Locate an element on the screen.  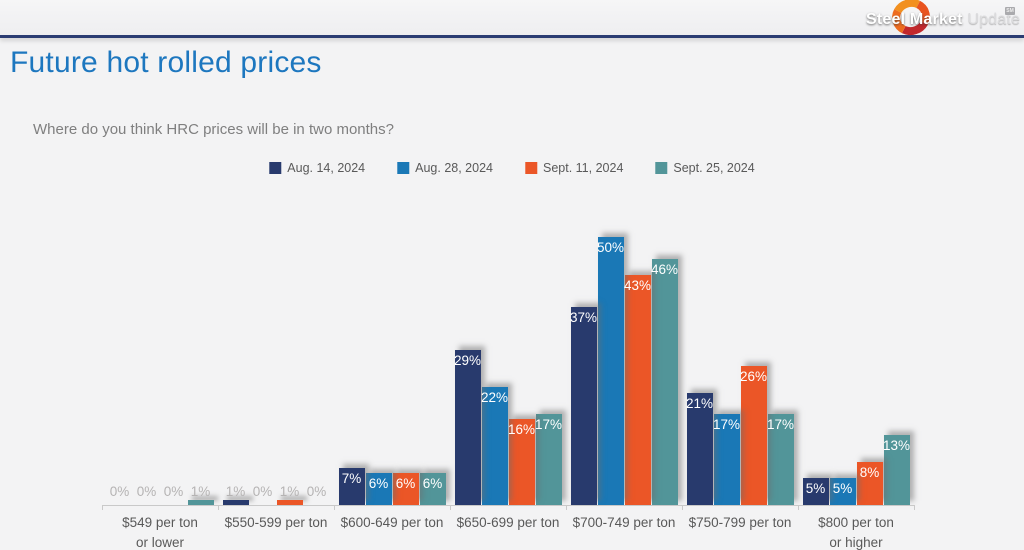
legend-label: Aug. 28, 2024 is located at coordinates (454, 168).